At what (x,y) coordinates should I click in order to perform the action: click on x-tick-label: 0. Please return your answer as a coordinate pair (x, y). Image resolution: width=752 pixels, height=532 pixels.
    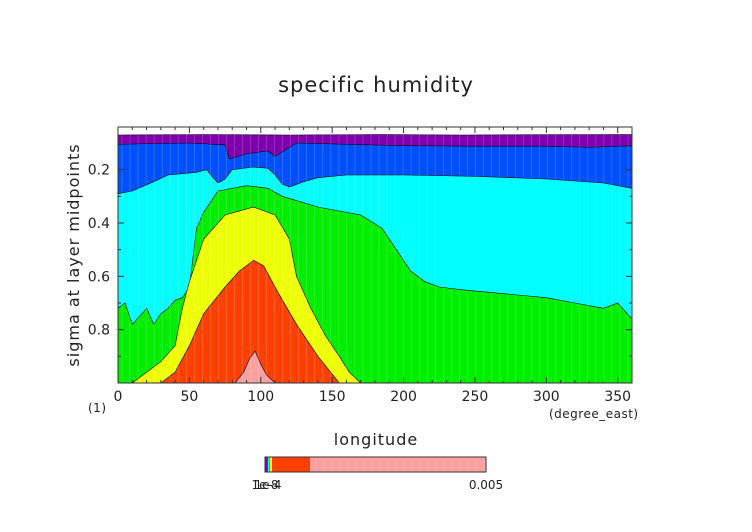
    Looking at the image, I should click on (118, 397).